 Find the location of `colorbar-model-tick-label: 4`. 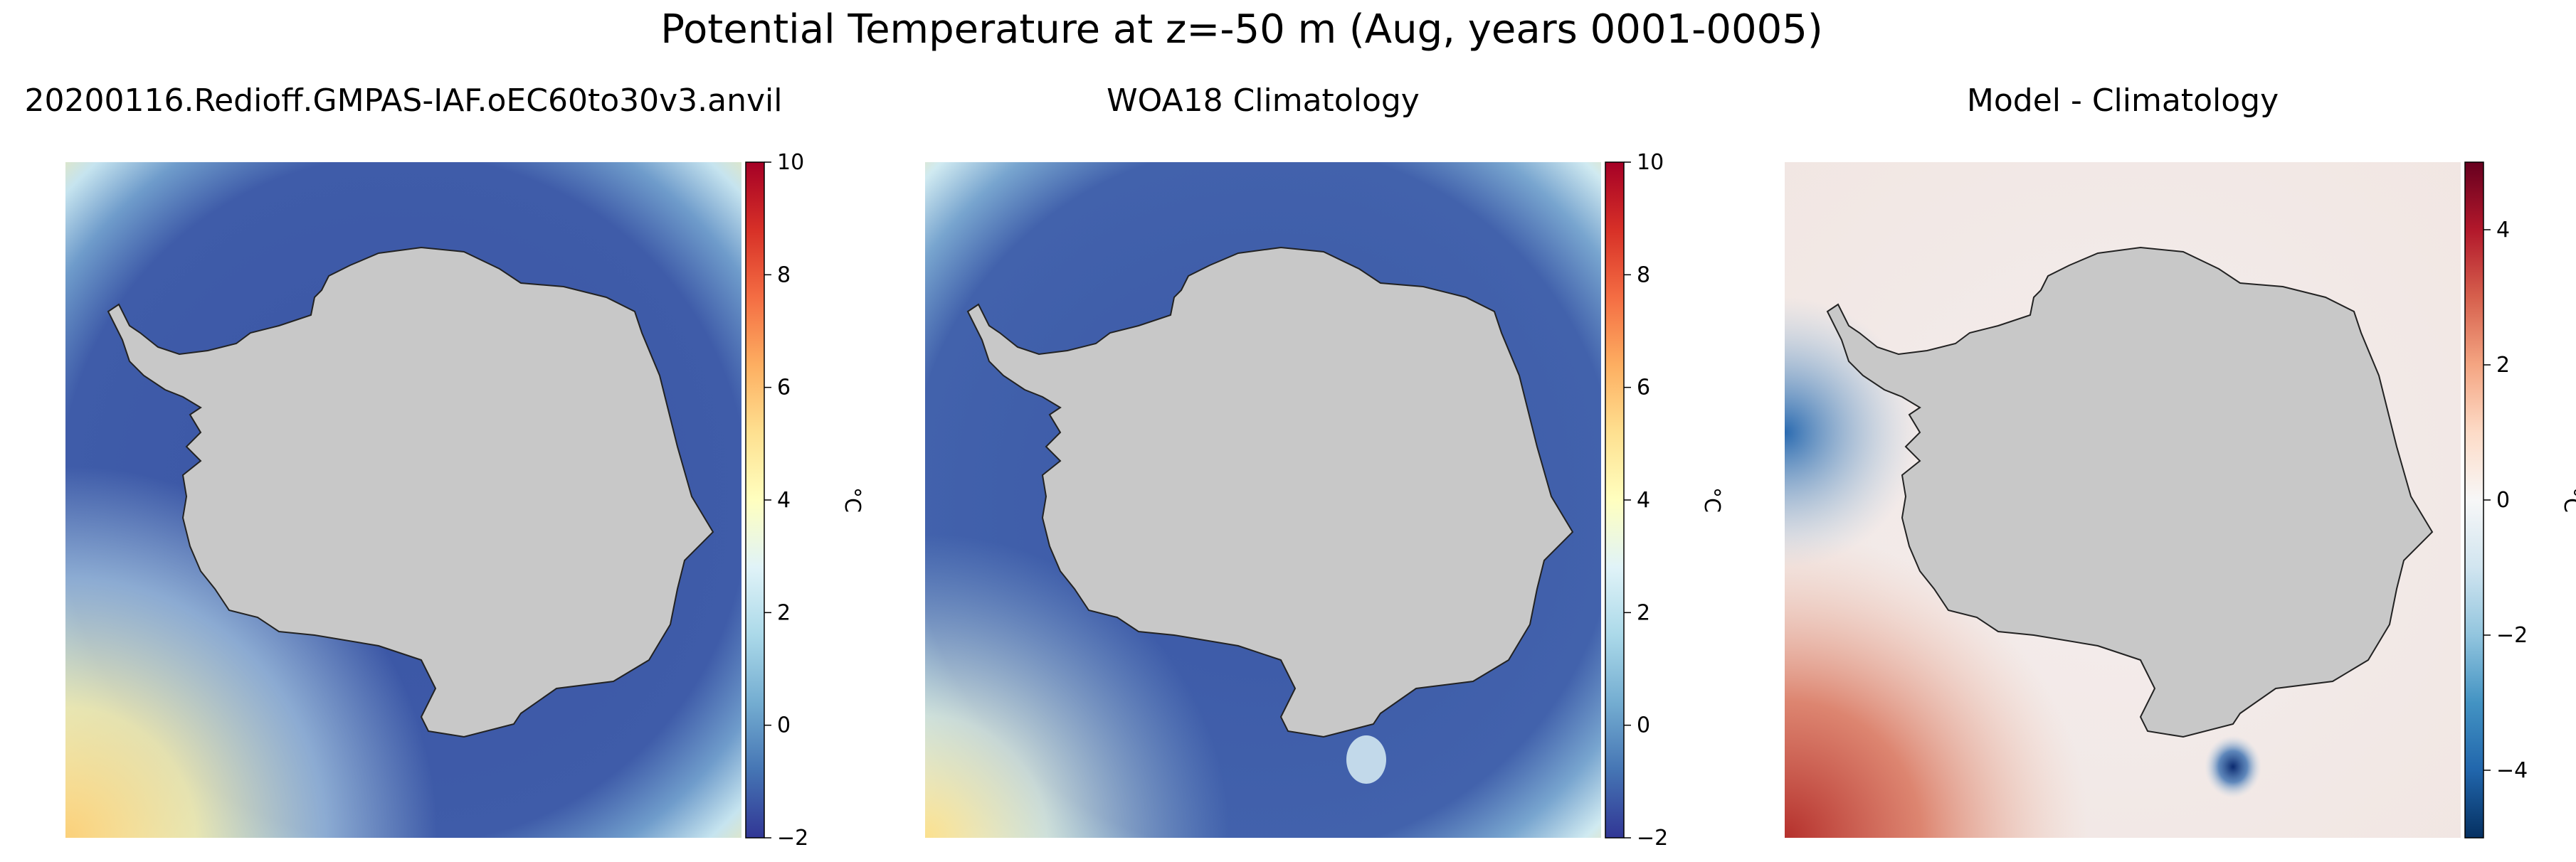

colorbar-model-tick-label: 4 is located at coordinates (784, 500).